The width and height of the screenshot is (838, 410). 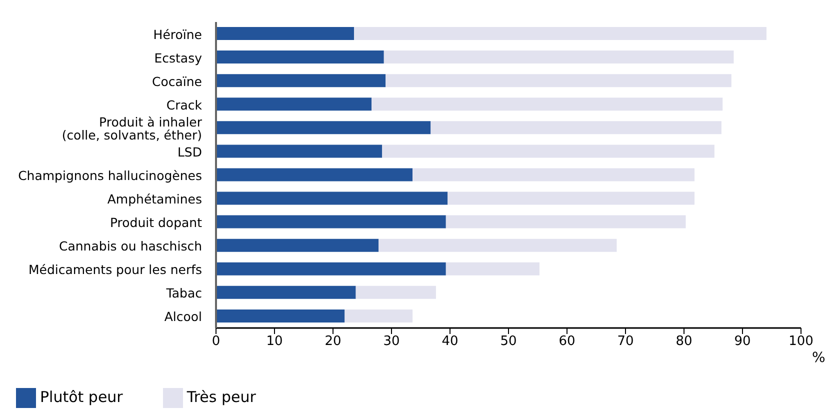 What do you see at coordinates (183, 316) in the screenshot?
I see `y-tick-label: Alcool` at bounding box center [183, 316].